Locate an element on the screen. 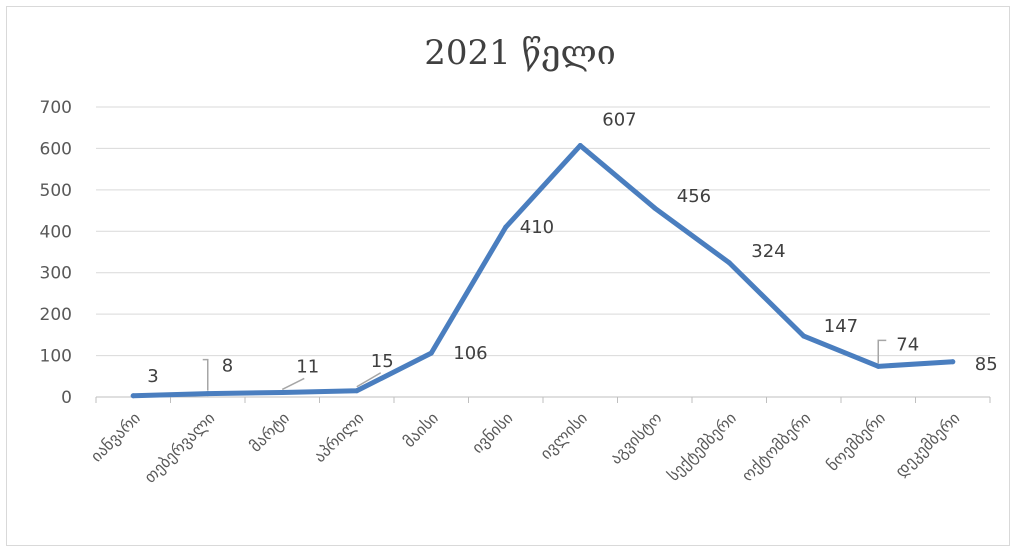 Image resolution: width=1018 pixels, height=546 pixels. data-label: 410 is located at coordinates (537, 227).